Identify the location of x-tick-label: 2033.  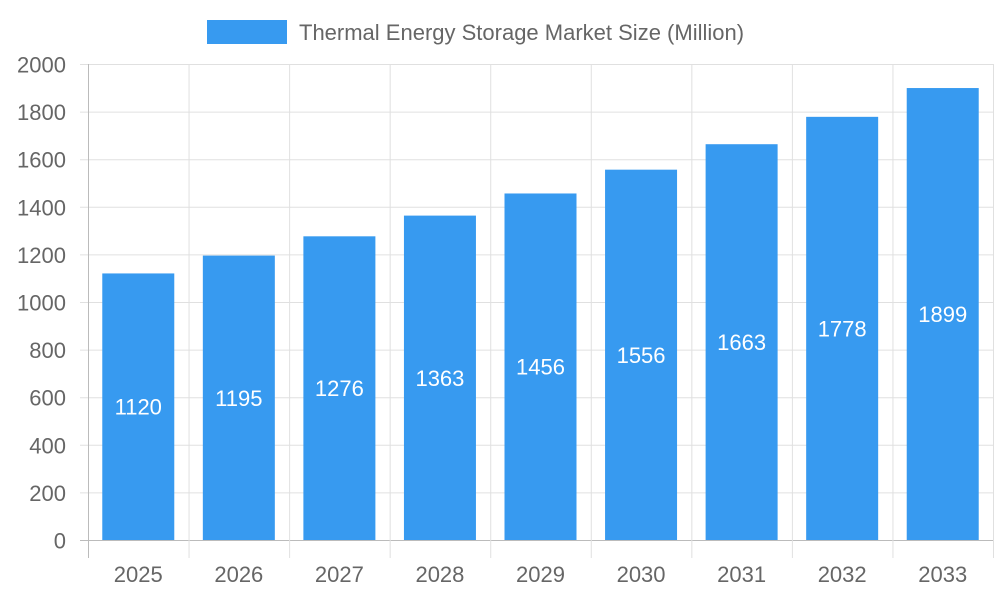
(942, 574).